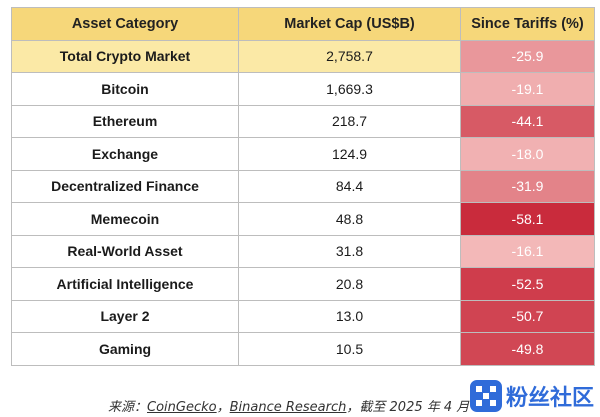 The height and width of the screenshot is (417, 600). Describe the element at coordinates (527, 24) in the screenshot. I see `header-since-tariffs: Since Tariffs (%)` at that location.